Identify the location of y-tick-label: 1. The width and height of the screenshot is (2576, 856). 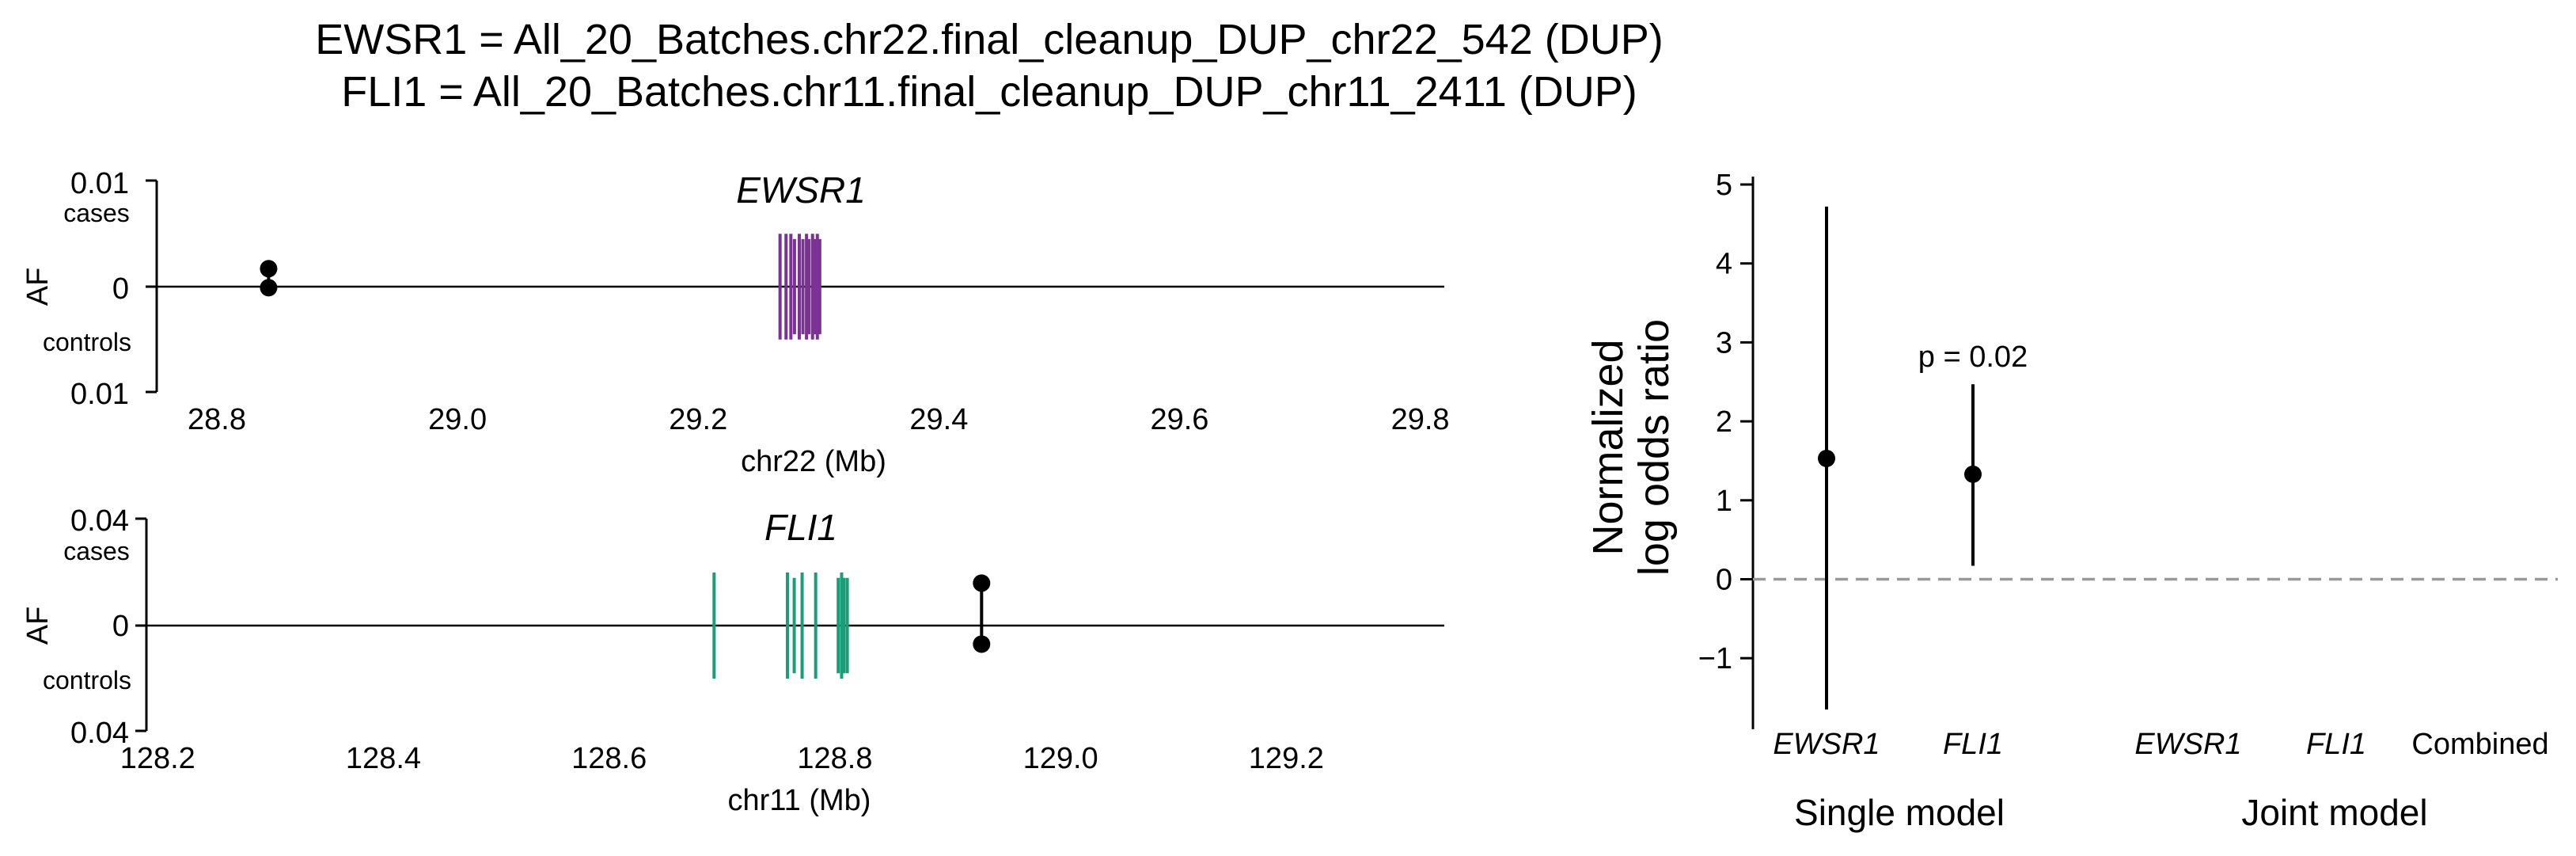
(1724, 501).